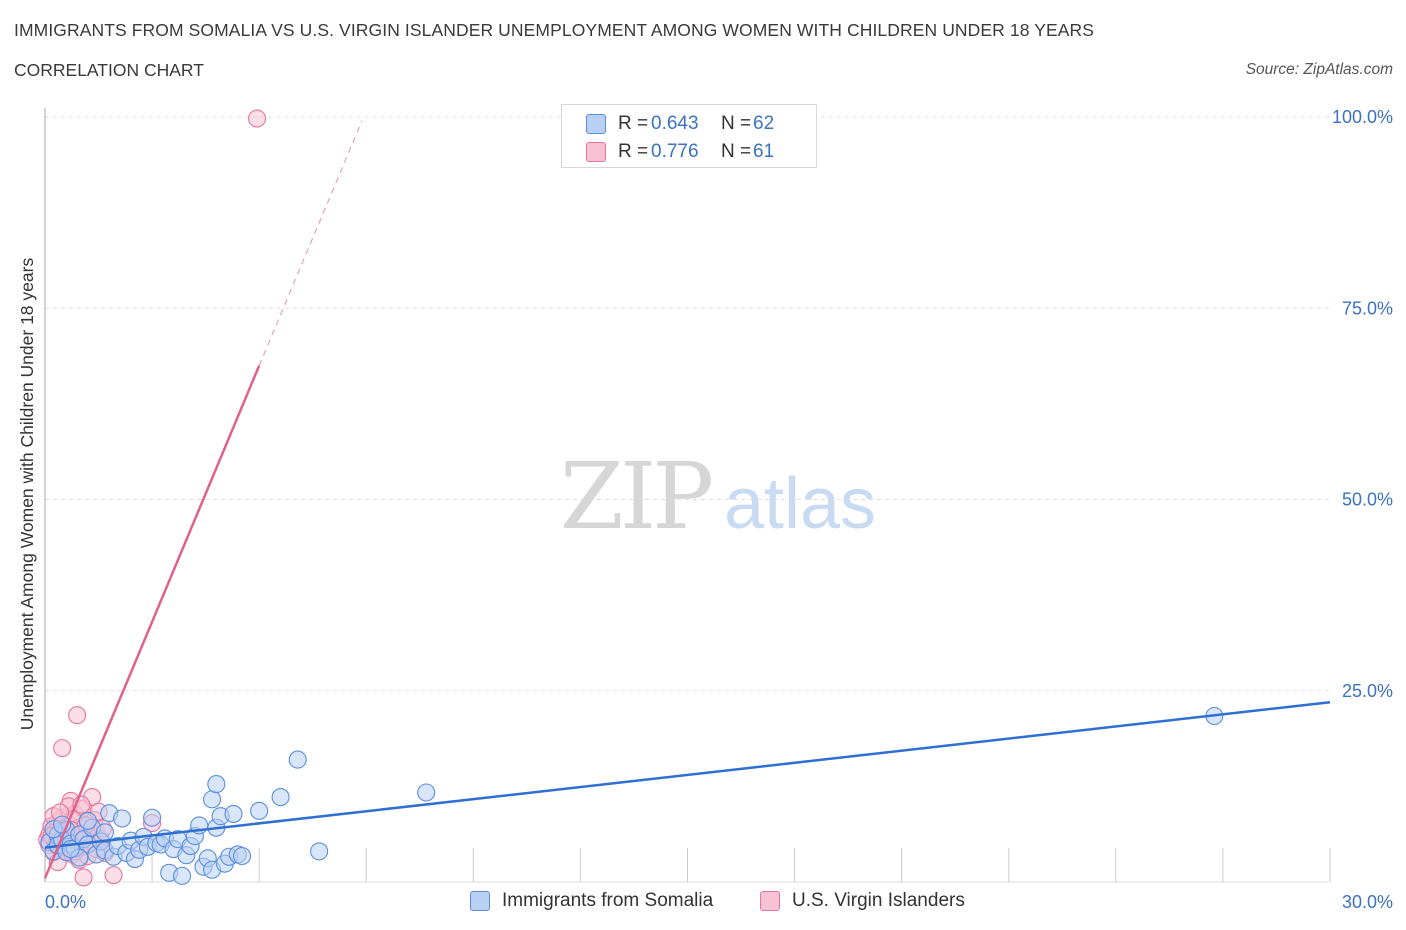 The width and height of the screenshot is (1406, 930). What do you see at coordinates (596, 152) in the screenshot?
I see `legend-swatch-virgin` at bounding box center [596, 152].